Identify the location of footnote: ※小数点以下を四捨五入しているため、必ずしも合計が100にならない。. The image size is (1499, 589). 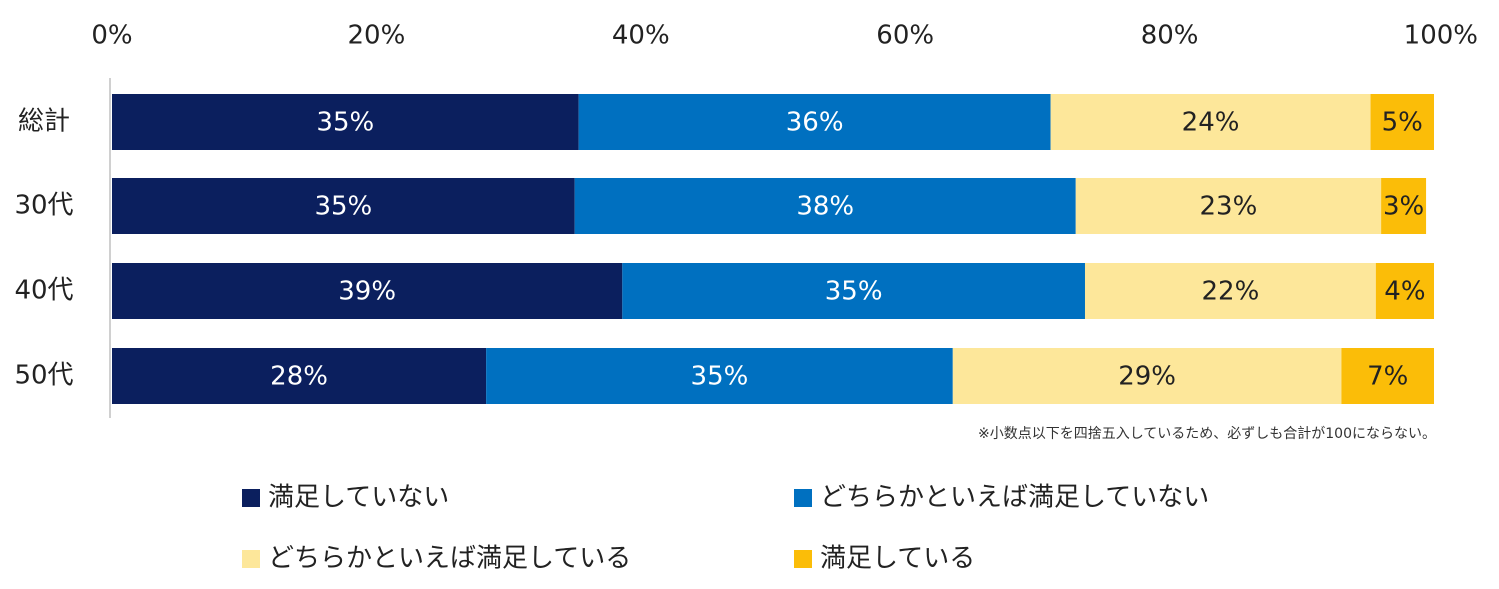
(1207, 433).